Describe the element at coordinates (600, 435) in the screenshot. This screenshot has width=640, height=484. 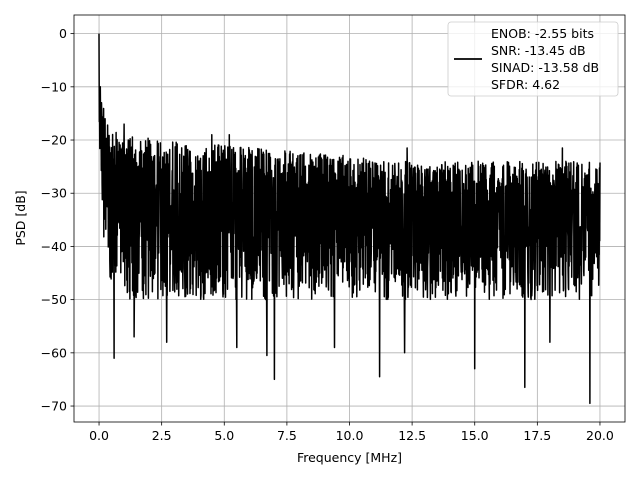
I see `x-tick-label: 20.0` at that location.